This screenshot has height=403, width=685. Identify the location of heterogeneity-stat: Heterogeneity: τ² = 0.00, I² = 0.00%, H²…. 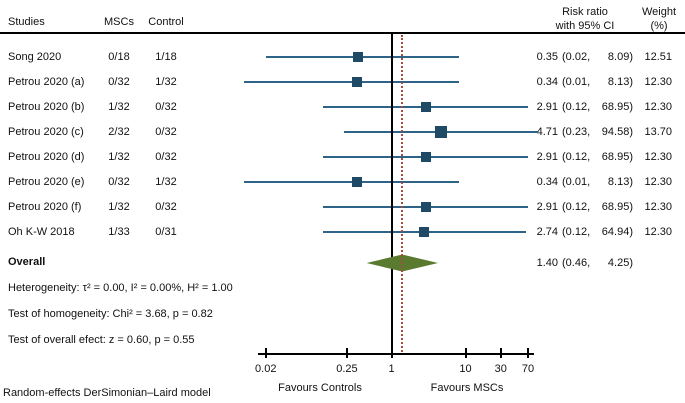
(120, 288).